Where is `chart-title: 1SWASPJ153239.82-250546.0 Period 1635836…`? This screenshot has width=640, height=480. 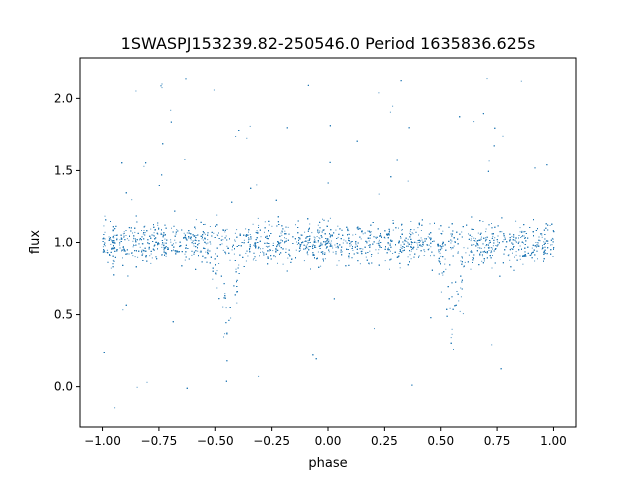 chart-title: 1SWASPJ153239.82-250546.0 Period 1635836… is located at coordinates (328, 43).